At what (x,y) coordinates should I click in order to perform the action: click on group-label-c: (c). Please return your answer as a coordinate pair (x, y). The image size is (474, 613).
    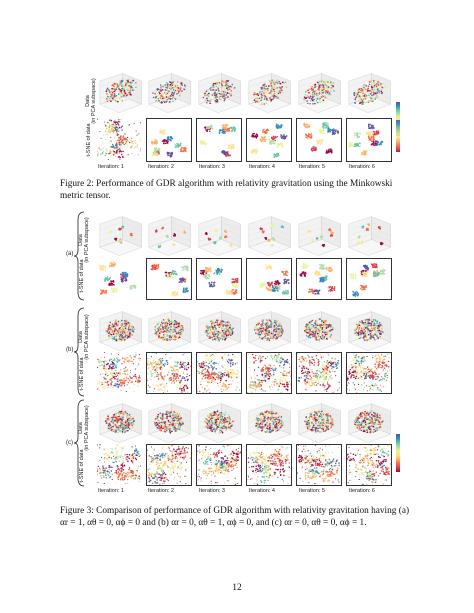
    Looking at the image, I should click on (69, 443).